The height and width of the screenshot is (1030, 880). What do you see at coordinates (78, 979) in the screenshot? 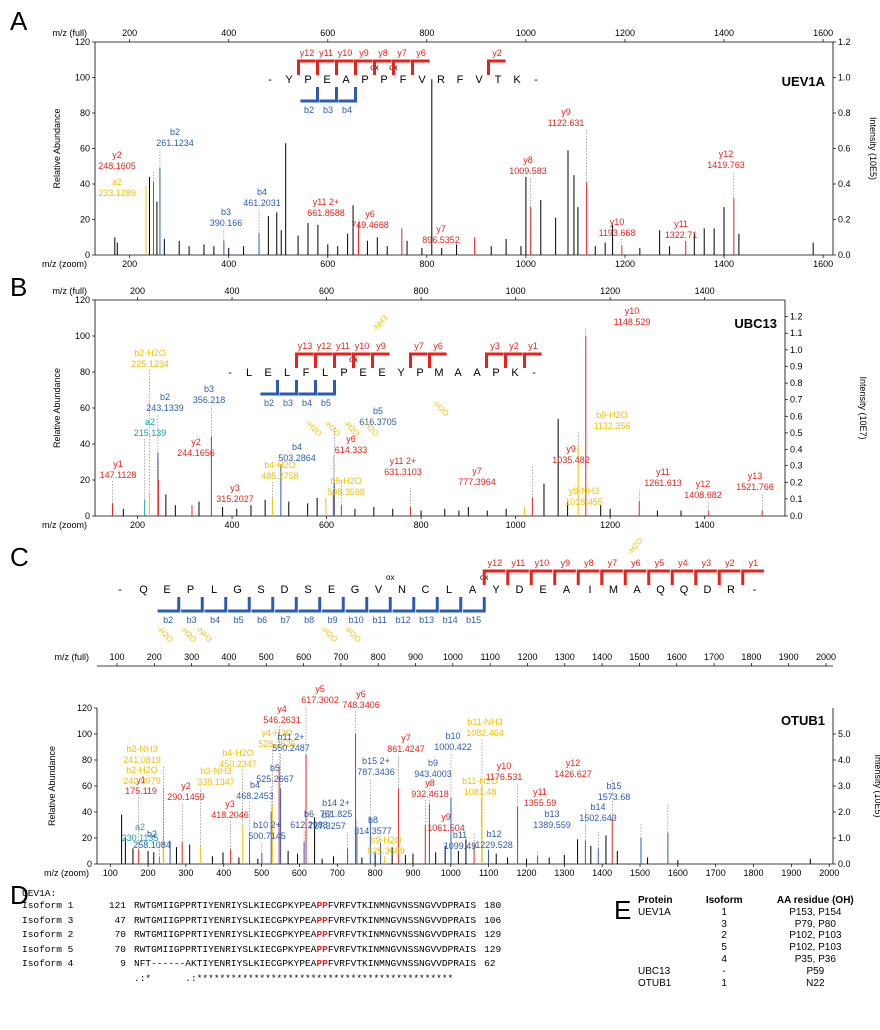
I see `consensus-spacer` at bounding box center [78, 979].